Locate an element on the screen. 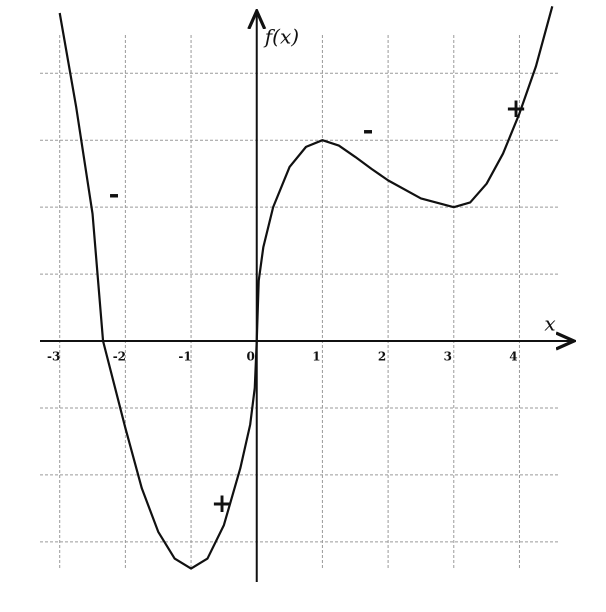 This screenshot has width=606, height=612. x-tick-label: 1 is located at coordinates (316, 357).